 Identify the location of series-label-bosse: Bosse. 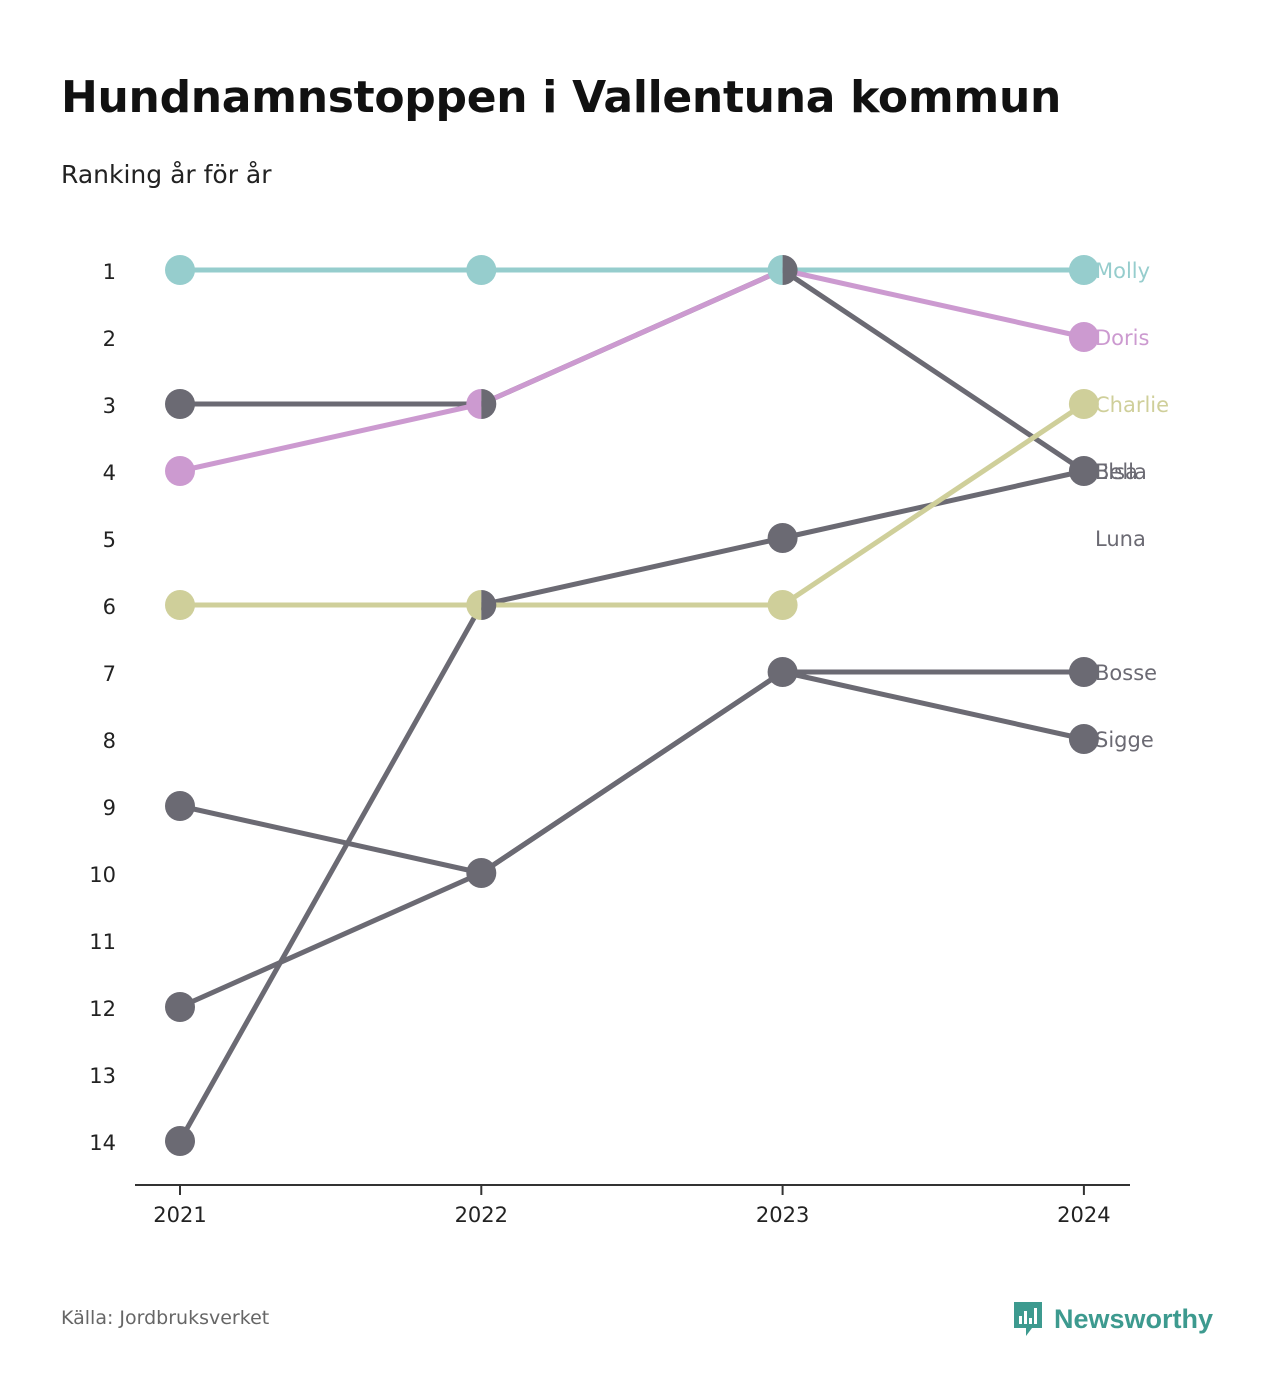
(1126, 673).